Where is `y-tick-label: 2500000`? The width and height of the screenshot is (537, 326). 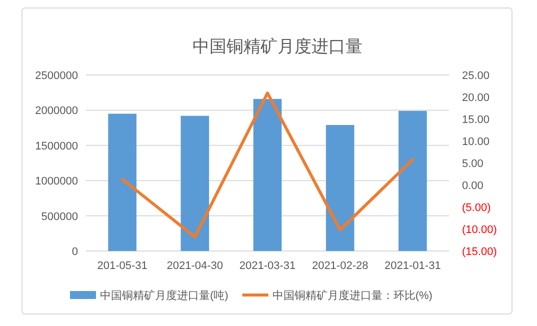 y-tick-label: 2500000 is located at coordinates (56, 76).